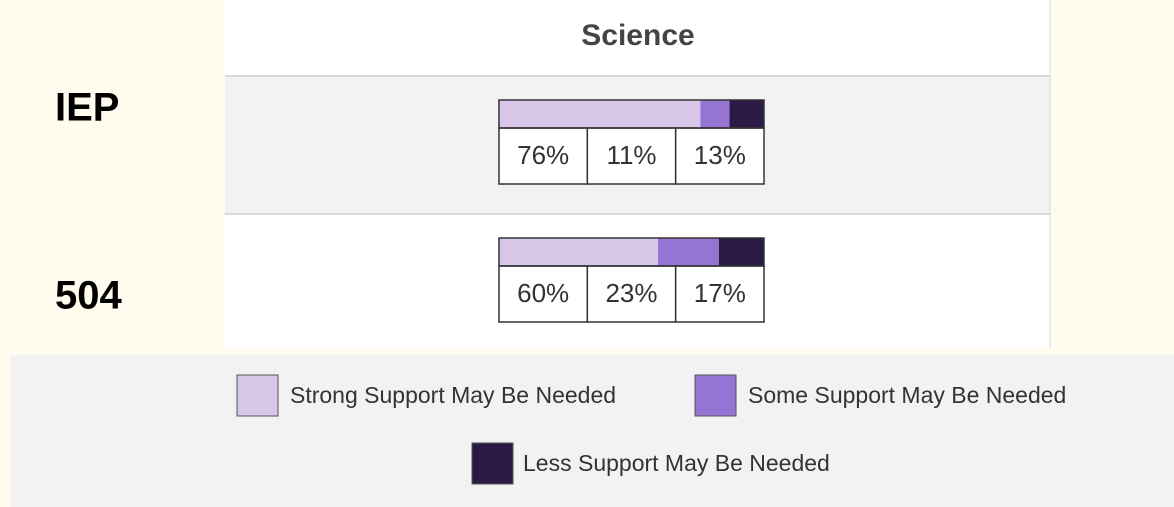 This screenshot has height=507, width=1174. I want to click on header-cell, so click(637, 37).